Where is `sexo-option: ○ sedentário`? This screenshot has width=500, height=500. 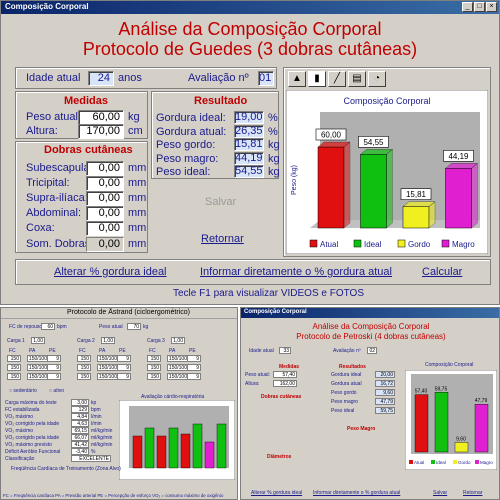 sexo-option: ○ sedentário is located at coordinates (23, 391).